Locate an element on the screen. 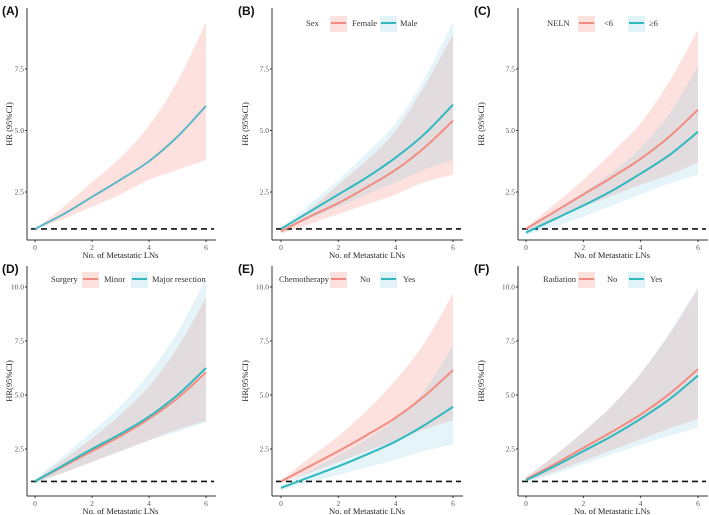  legend: Radiation No Yes is located at coordinates (602, 280).